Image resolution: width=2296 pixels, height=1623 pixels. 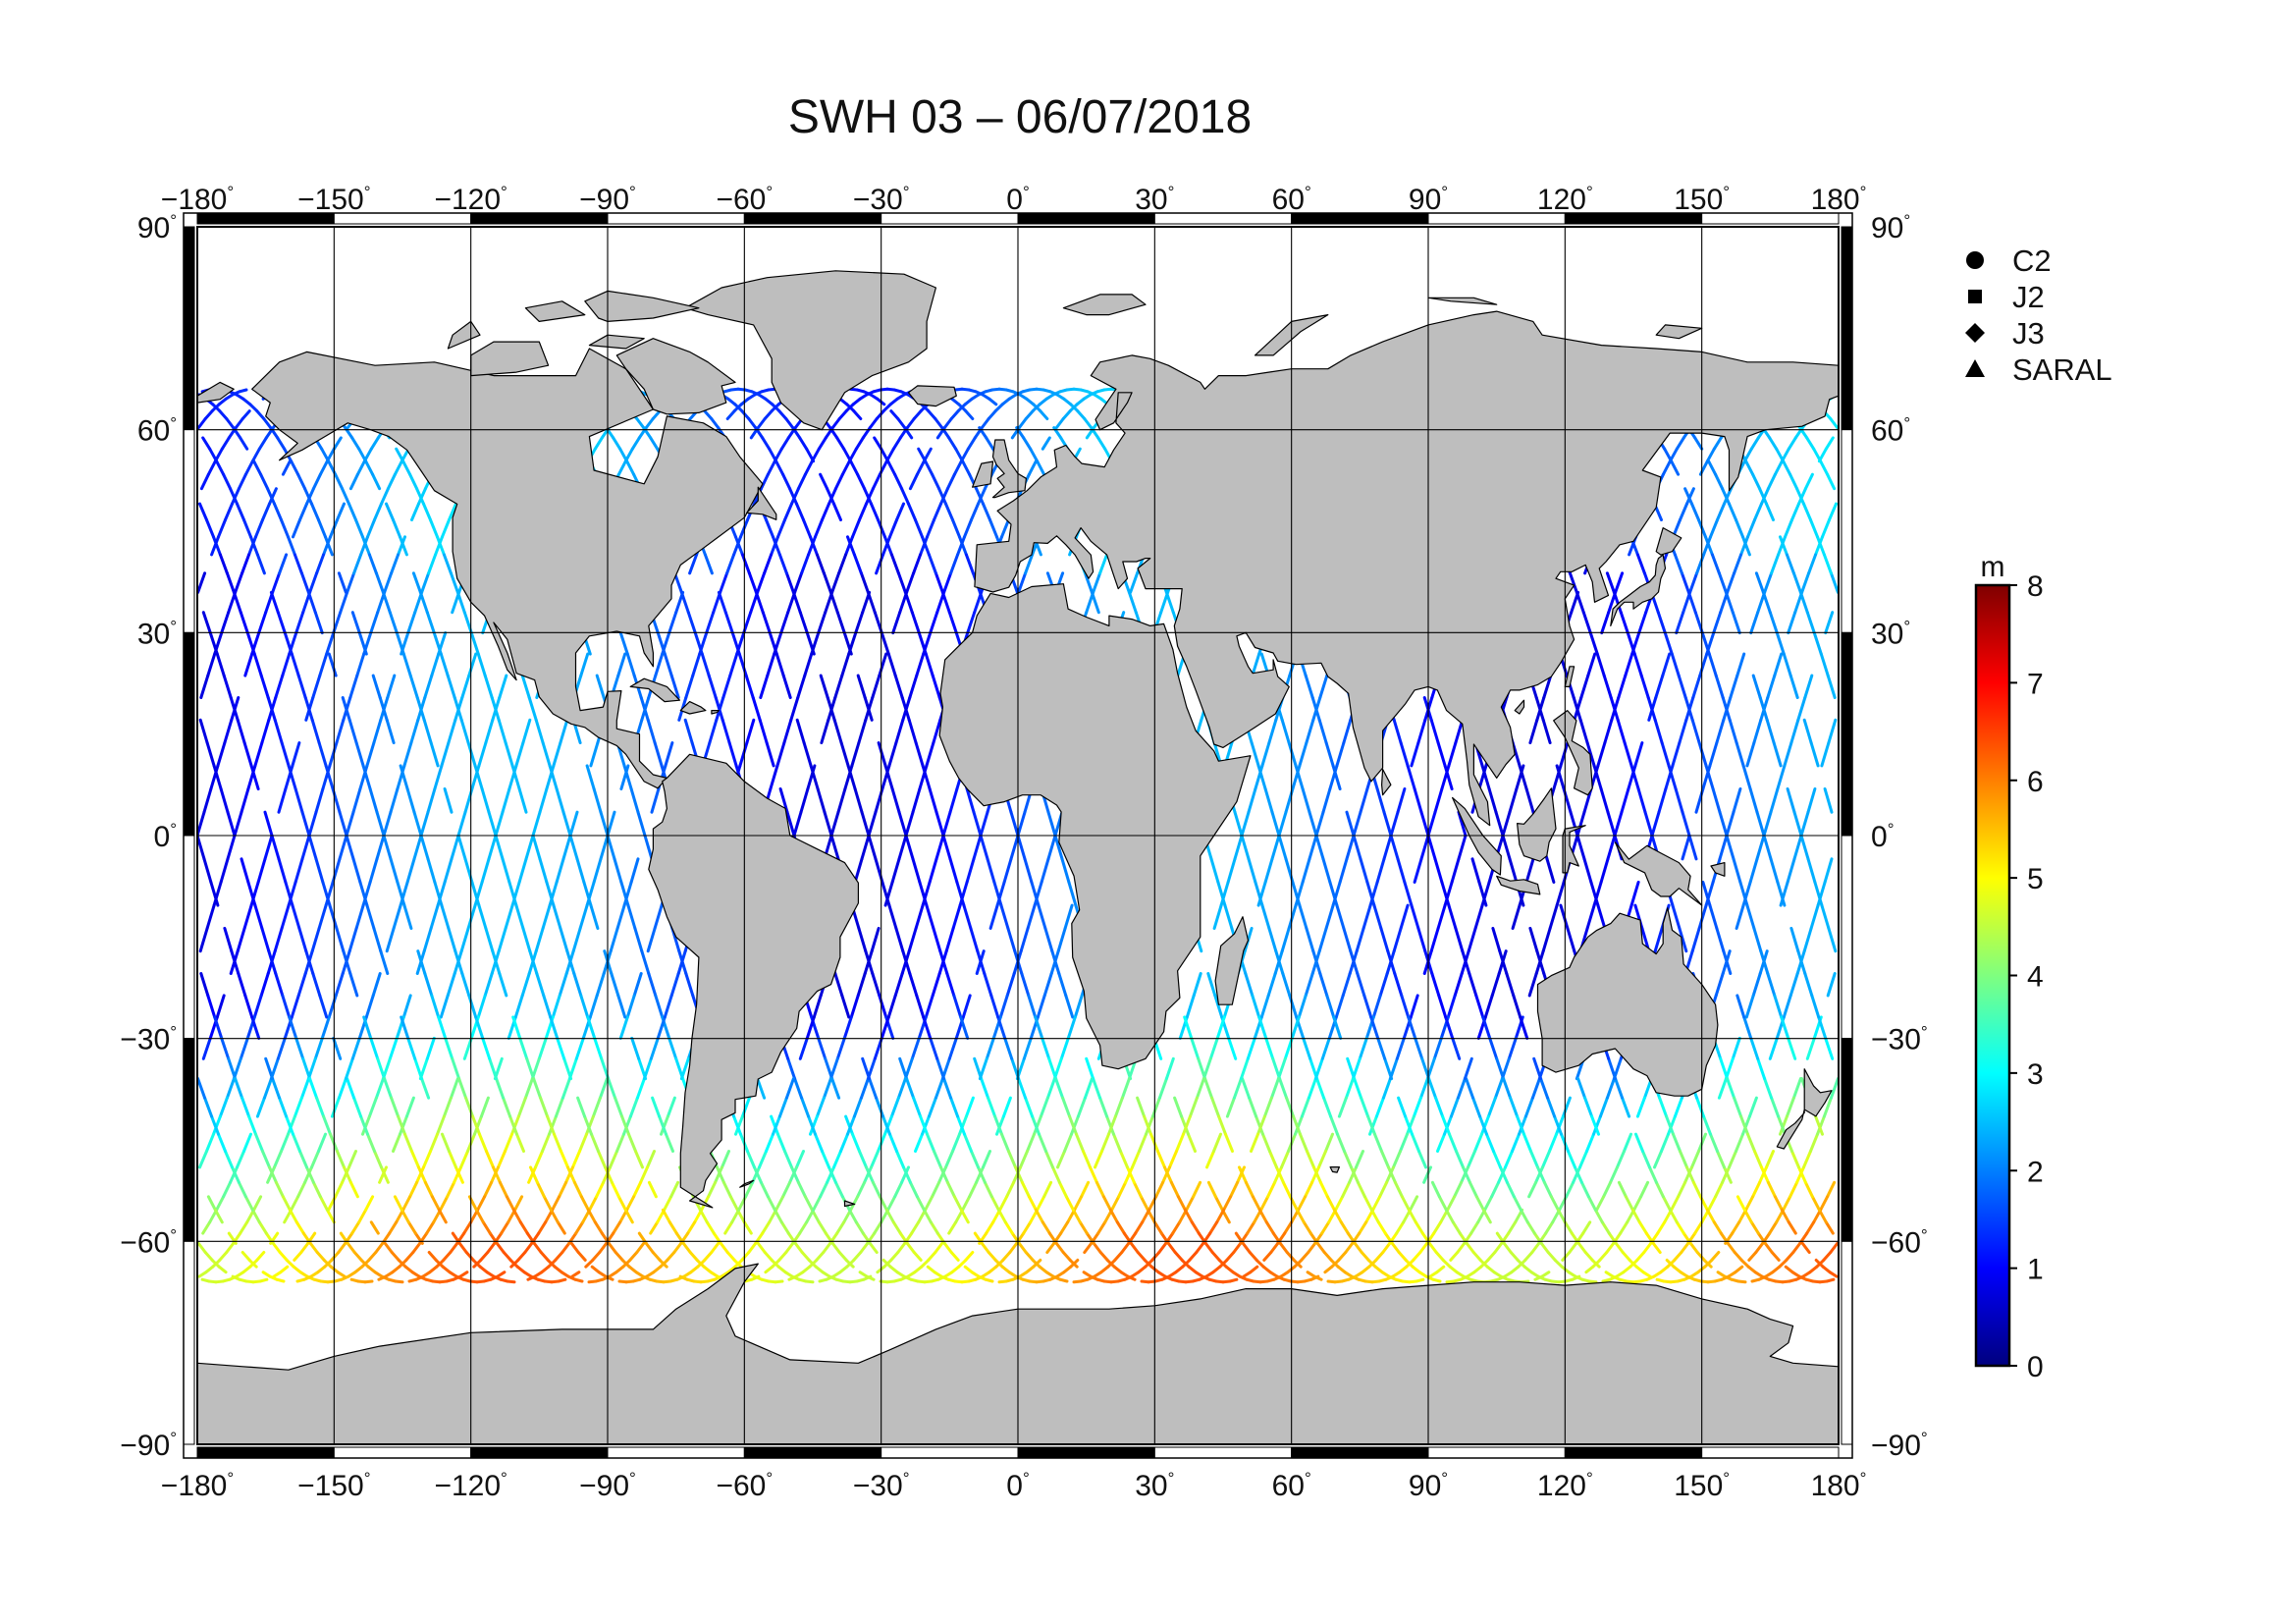 I want to click on lon-tick-label-bottom: −90°, so click(x=607, y=1485).